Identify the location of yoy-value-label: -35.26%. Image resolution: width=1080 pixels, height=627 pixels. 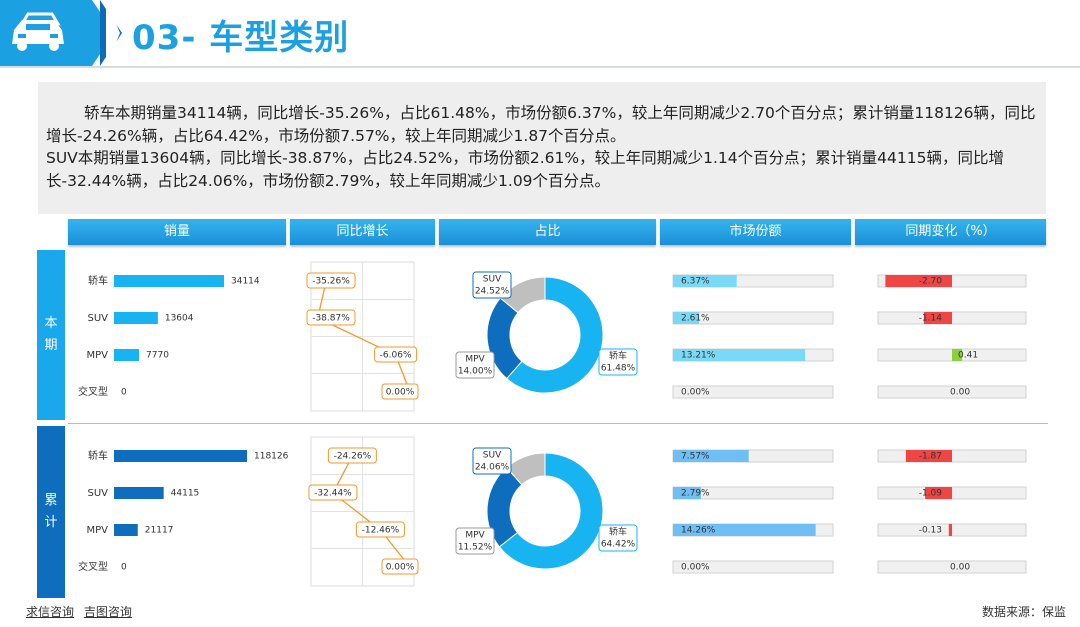
(331, 282).